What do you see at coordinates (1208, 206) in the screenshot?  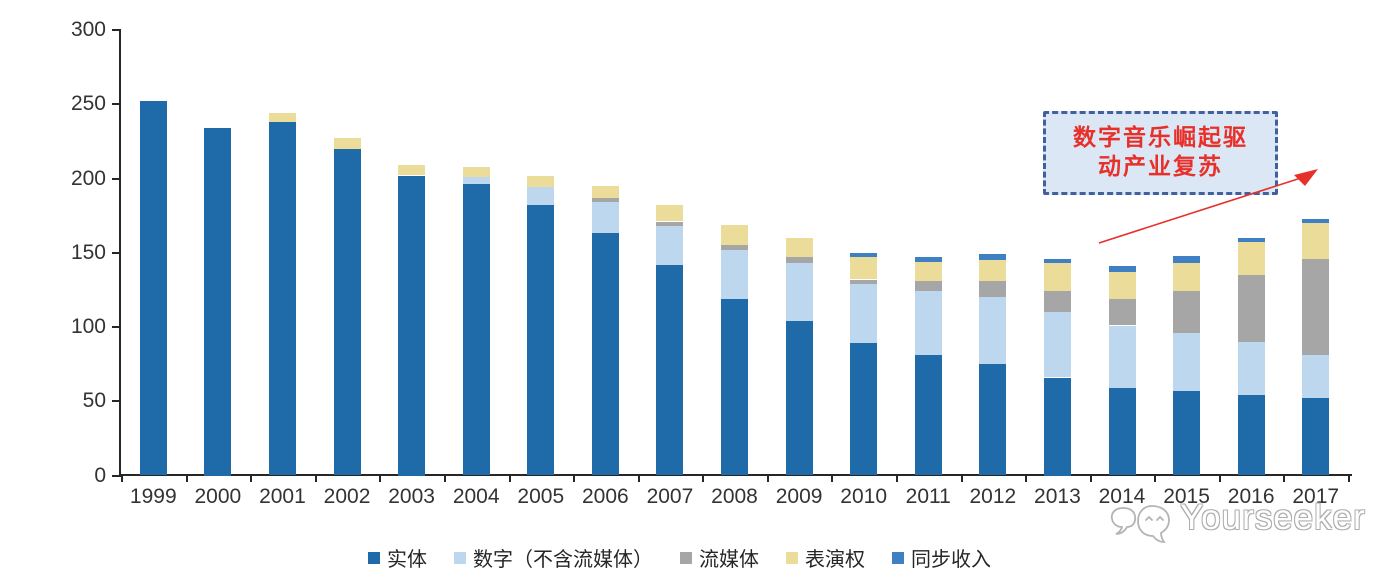 I see `annotation-arrow-icon` at bounding box center [1208, 206].